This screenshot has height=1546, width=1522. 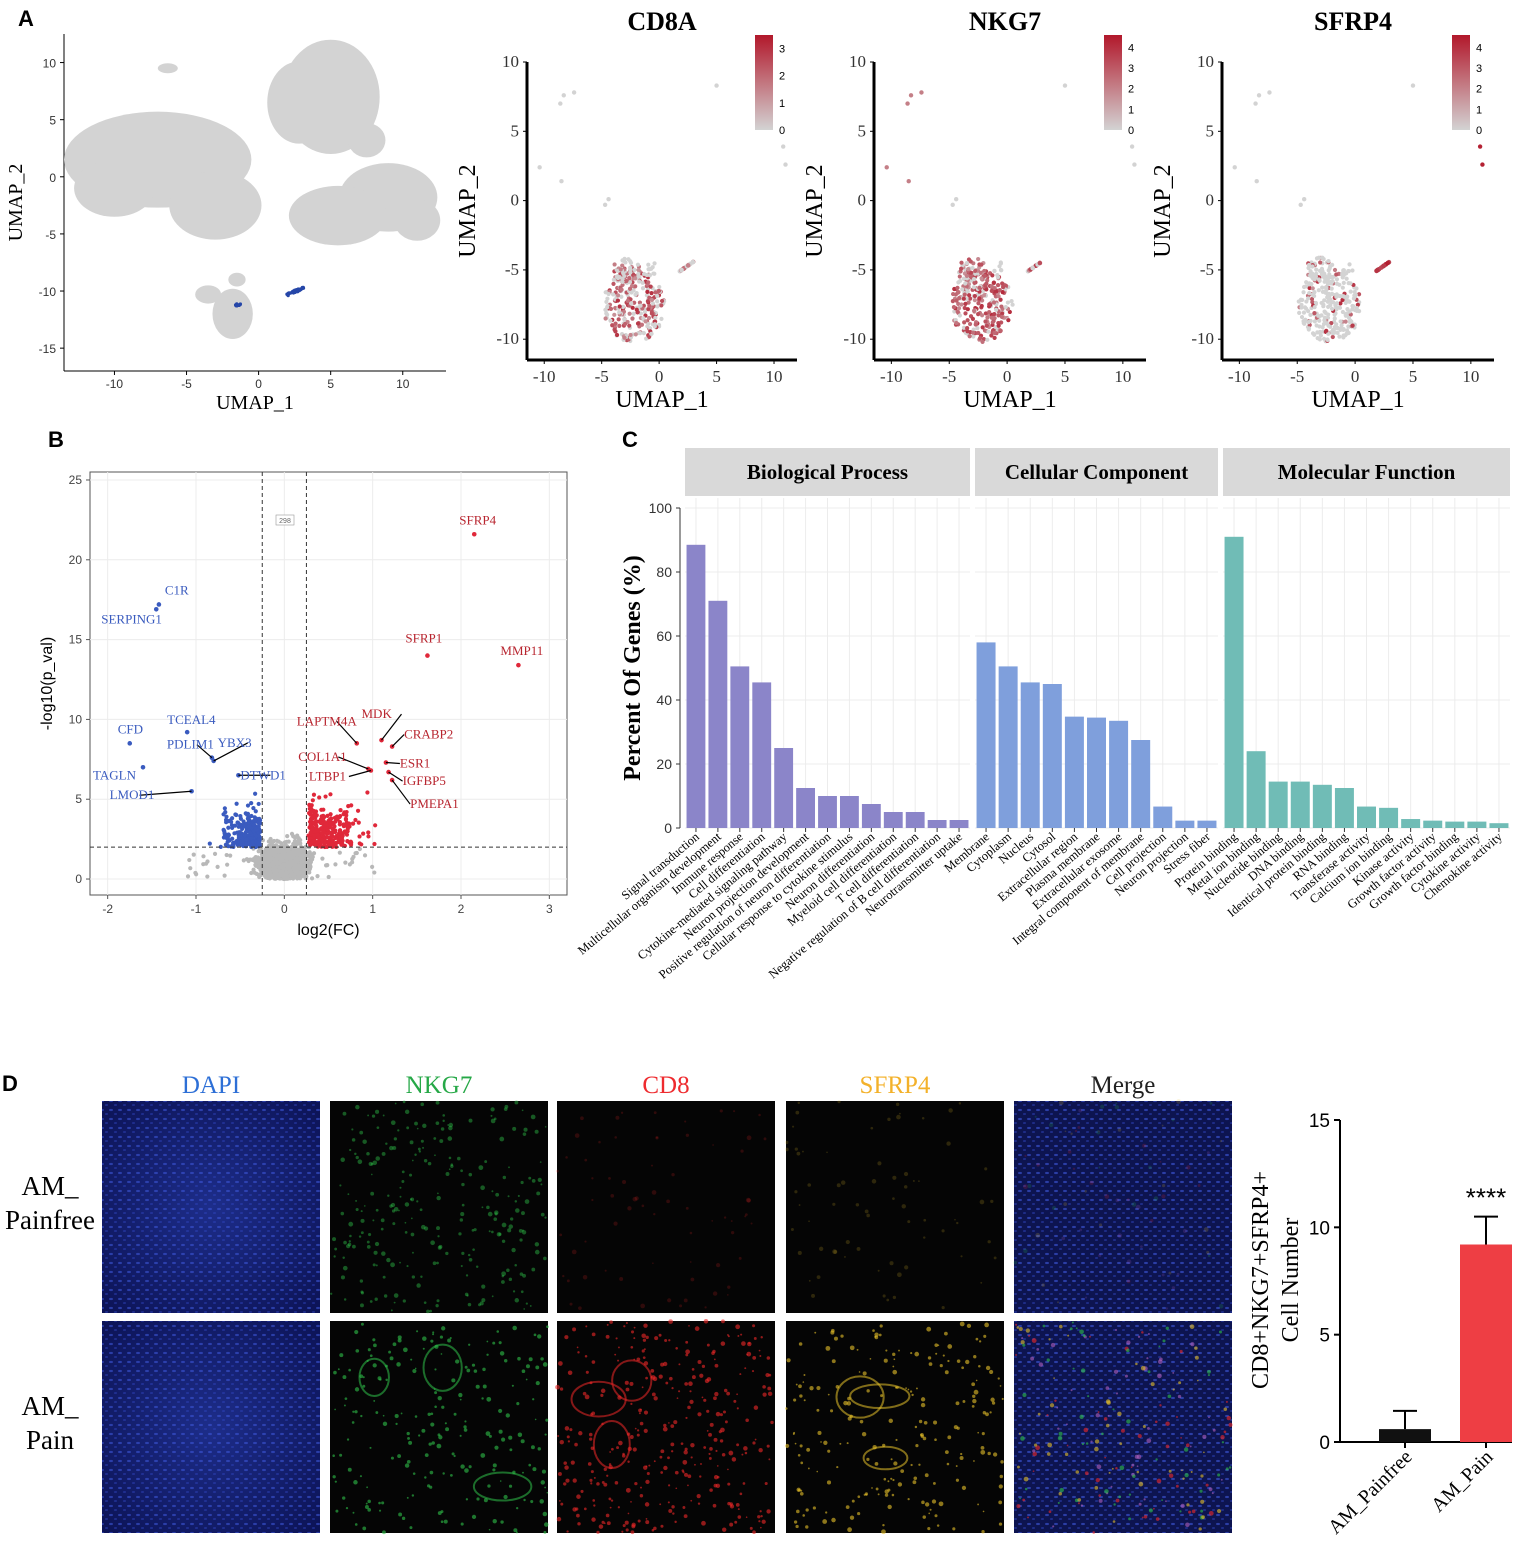 What do you see at coordinates (937, 824) in the screenshot?
I see `go-bar` at bounding box center [937, 824].